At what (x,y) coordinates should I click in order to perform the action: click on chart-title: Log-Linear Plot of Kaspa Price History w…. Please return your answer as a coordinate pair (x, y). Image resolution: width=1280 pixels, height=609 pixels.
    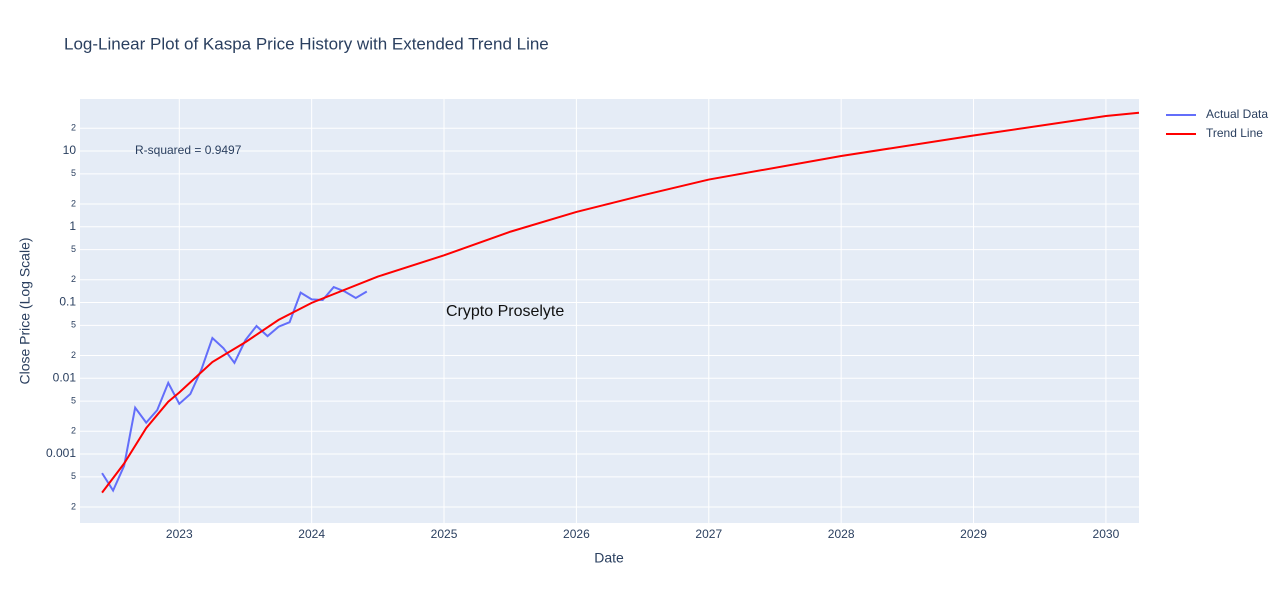
    Looking at the image, I should click on (306, 43).